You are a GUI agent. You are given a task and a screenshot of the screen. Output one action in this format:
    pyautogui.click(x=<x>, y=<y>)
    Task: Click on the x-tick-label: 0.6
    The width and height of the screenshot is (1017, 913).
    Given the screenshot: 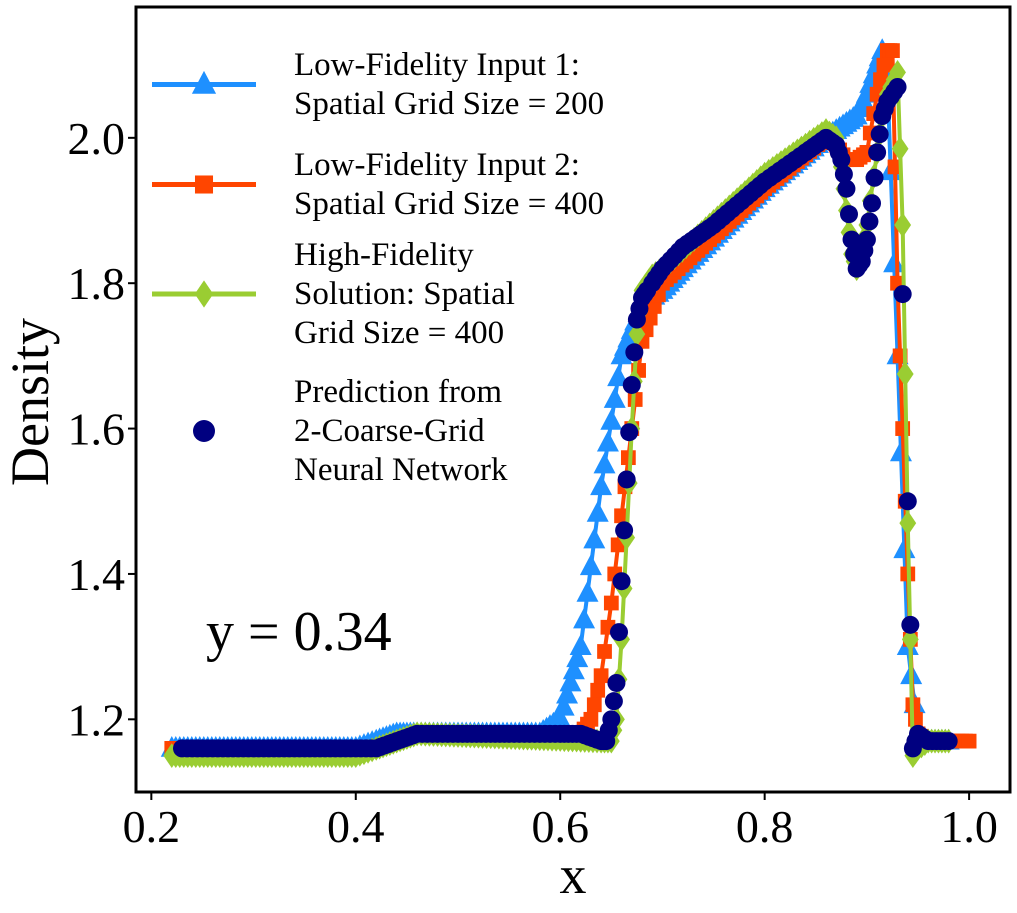 What is the action you would take?
    pyautogui.click(x=560, y=826)
    